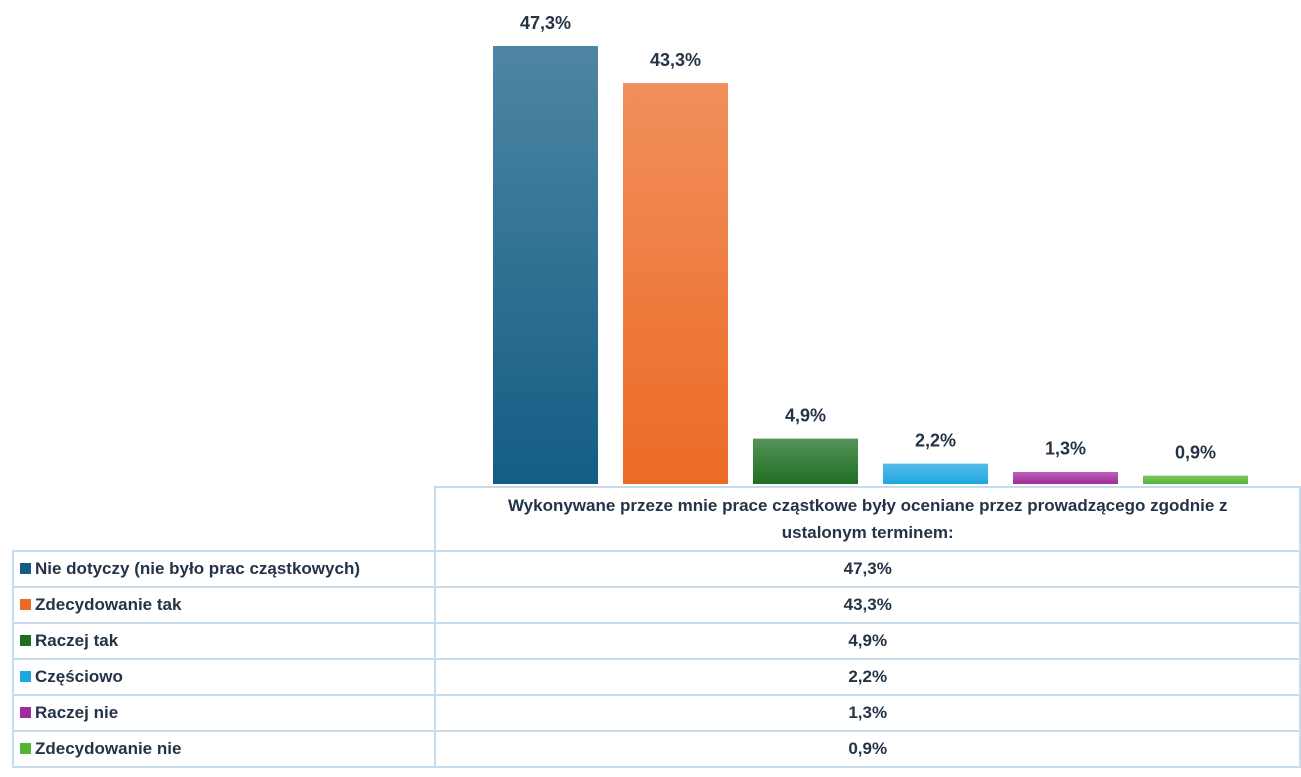 The image size is (1301, 777). I want to click on legend-cell: Raczej nie, so click(224, 713).